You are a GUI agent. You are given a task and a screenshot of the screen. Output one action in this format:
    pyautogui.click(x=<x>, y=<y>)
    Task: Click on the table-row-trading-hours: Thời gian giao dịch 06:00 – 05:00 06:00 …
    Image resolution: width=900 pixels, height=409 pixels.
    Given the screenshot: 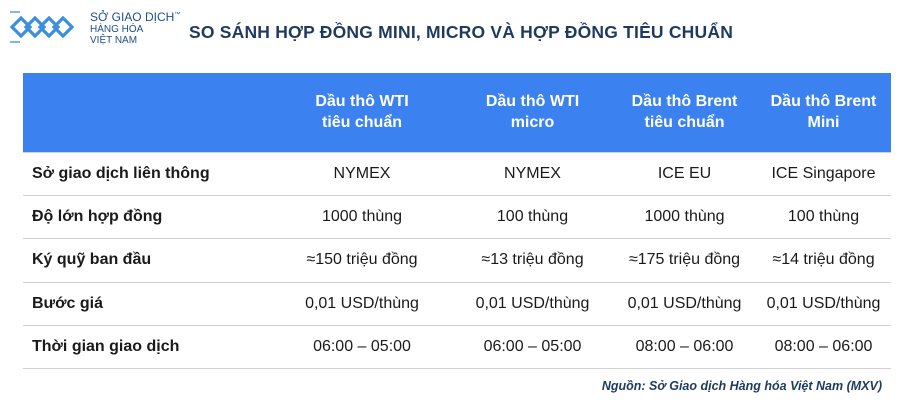 What is the action you would take?
    pyautogui.click(x=457, y=347)
    